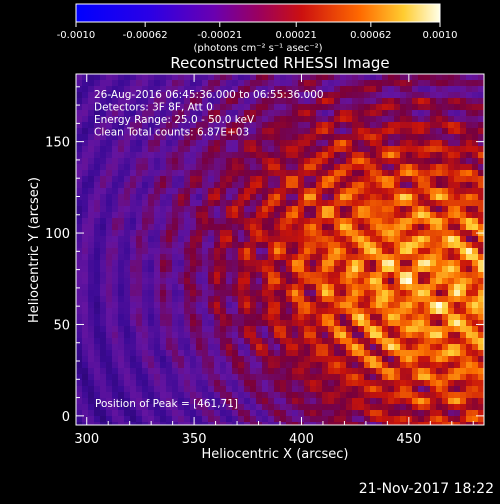  What do you see at coordinates (408, 439) in the screenshot?
I see `x-tick-label: 450` at bounding box center [408, 439].